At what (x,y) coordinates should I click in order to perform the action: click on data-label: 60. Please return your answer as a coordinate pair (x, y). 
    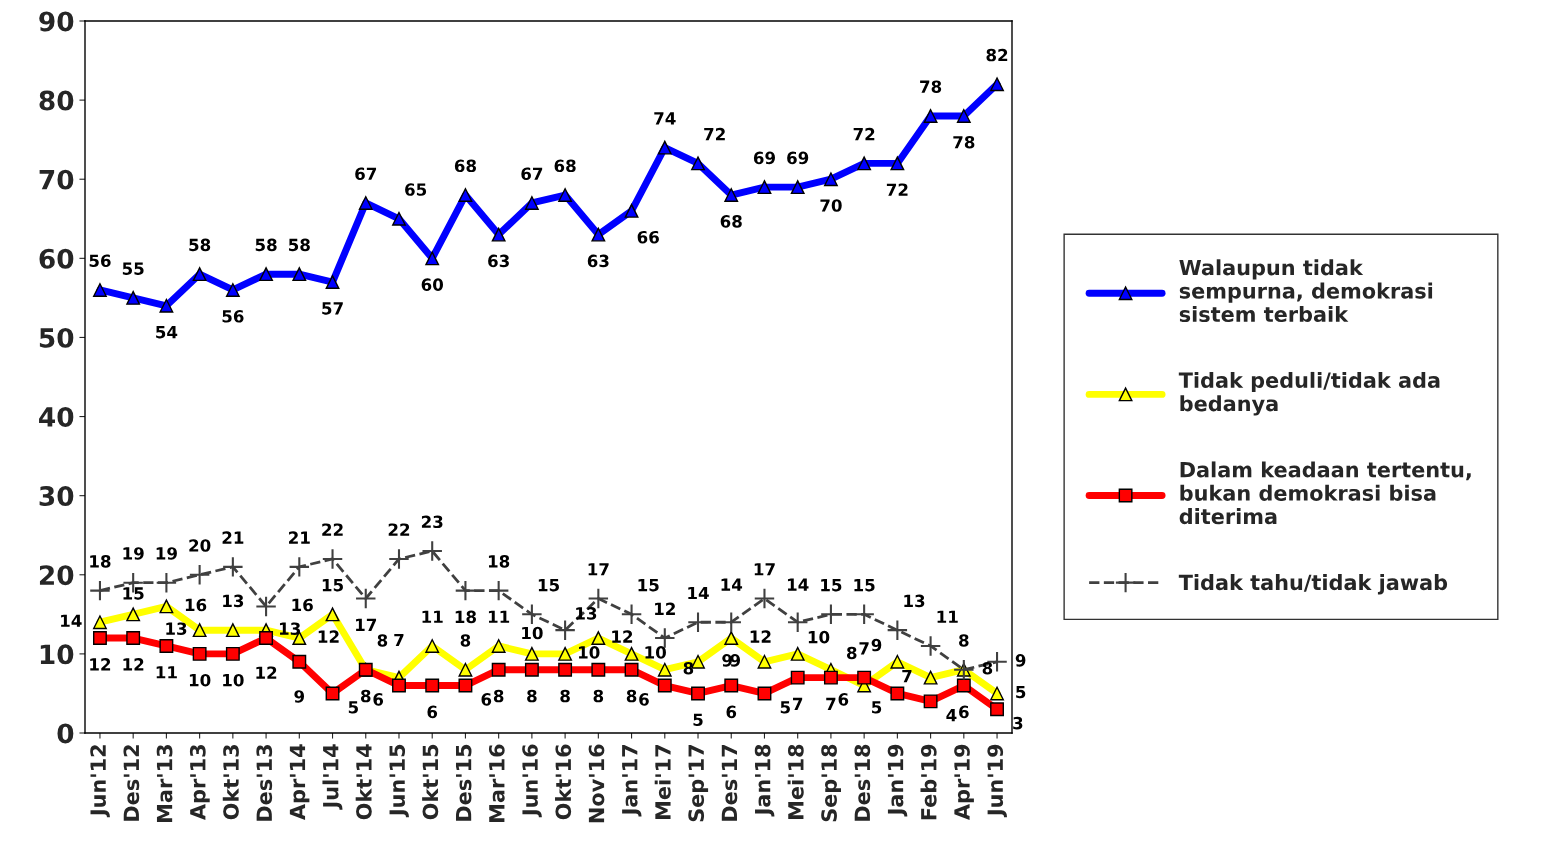
    Looking at the image, I should click on (432, 284).